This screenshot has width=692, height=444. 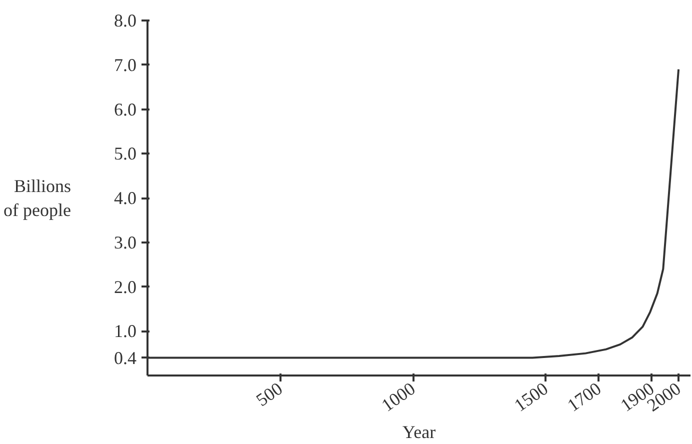 I want to click on y-tick-label: 5.0, so click(x=125, y=154).